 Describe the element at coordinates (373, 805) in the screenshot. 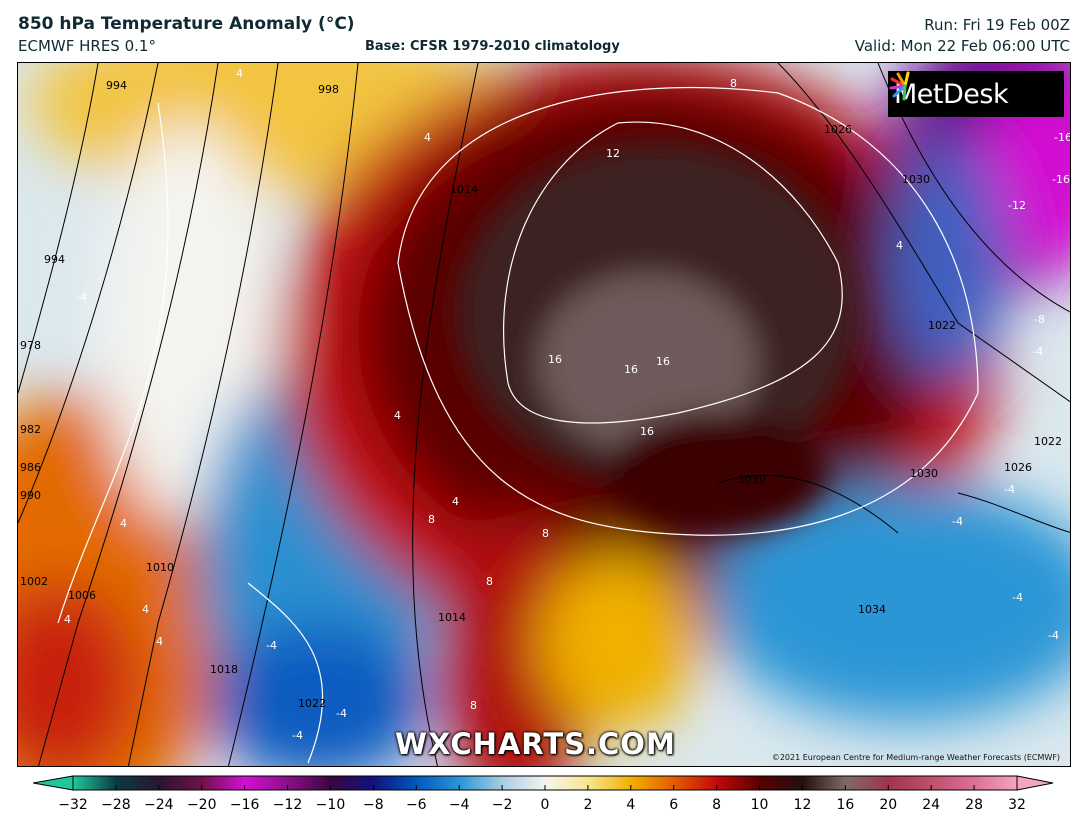

I see `colorbar-tick-label: −8` at that location.